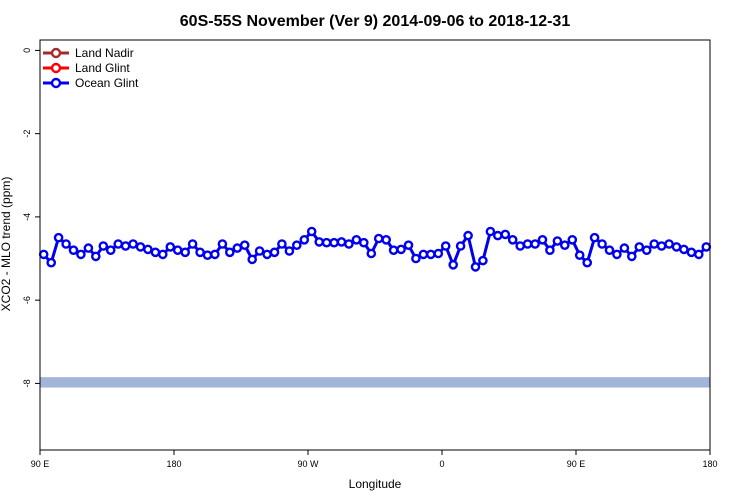 Image resolution: width=750 pixels, height=500 pixels. What do you see at coordinates (104, 53) in the screenshot?
I see `legend-label: Land Nadir` at bounding box center [104, 53].